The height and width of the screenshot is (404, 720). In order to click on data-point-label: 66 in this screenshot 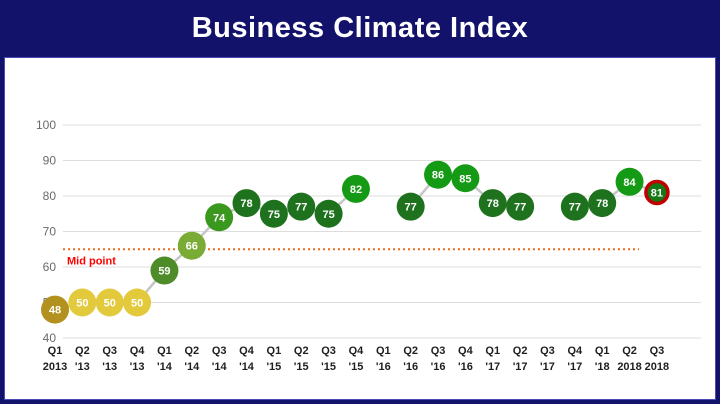, I will do `click(192, 247)`.